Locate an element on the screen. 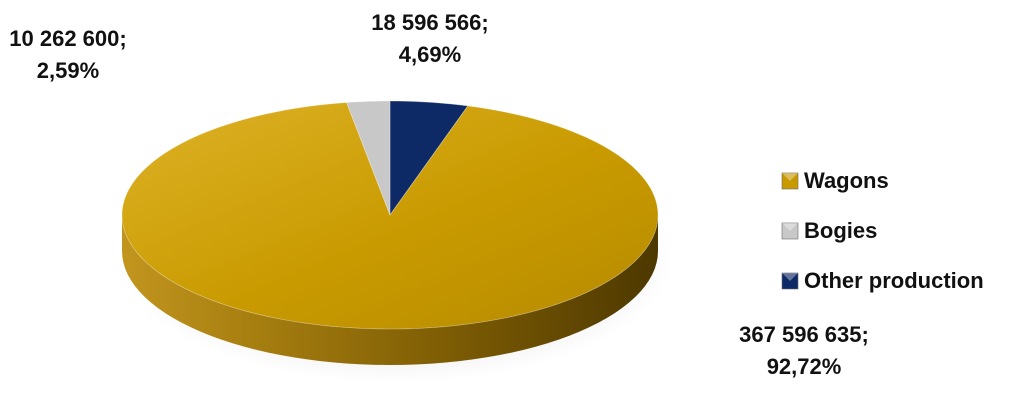 Image resolution: width=1021 pixels, height=405 pixels. legend-swatch-highlight-bogies is located at coordinates (790, 227).